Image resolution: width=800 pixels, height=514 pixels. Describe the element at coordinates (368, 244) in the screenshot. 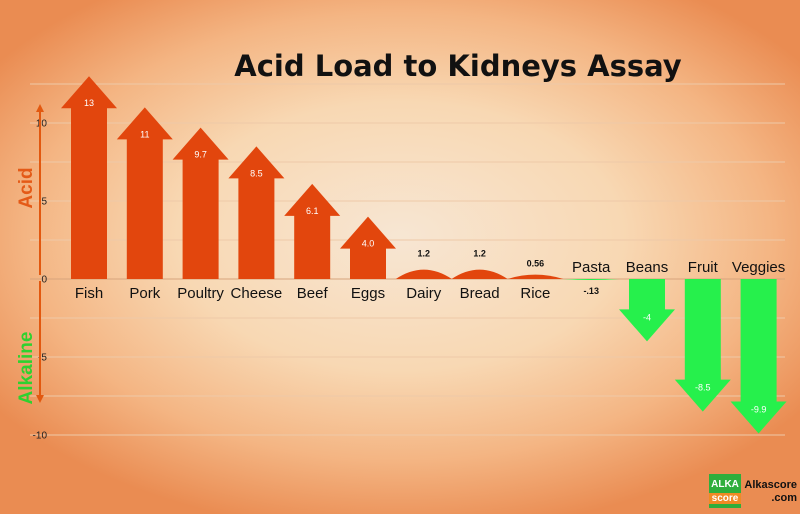

I see `value-label: 4.0` at that location.